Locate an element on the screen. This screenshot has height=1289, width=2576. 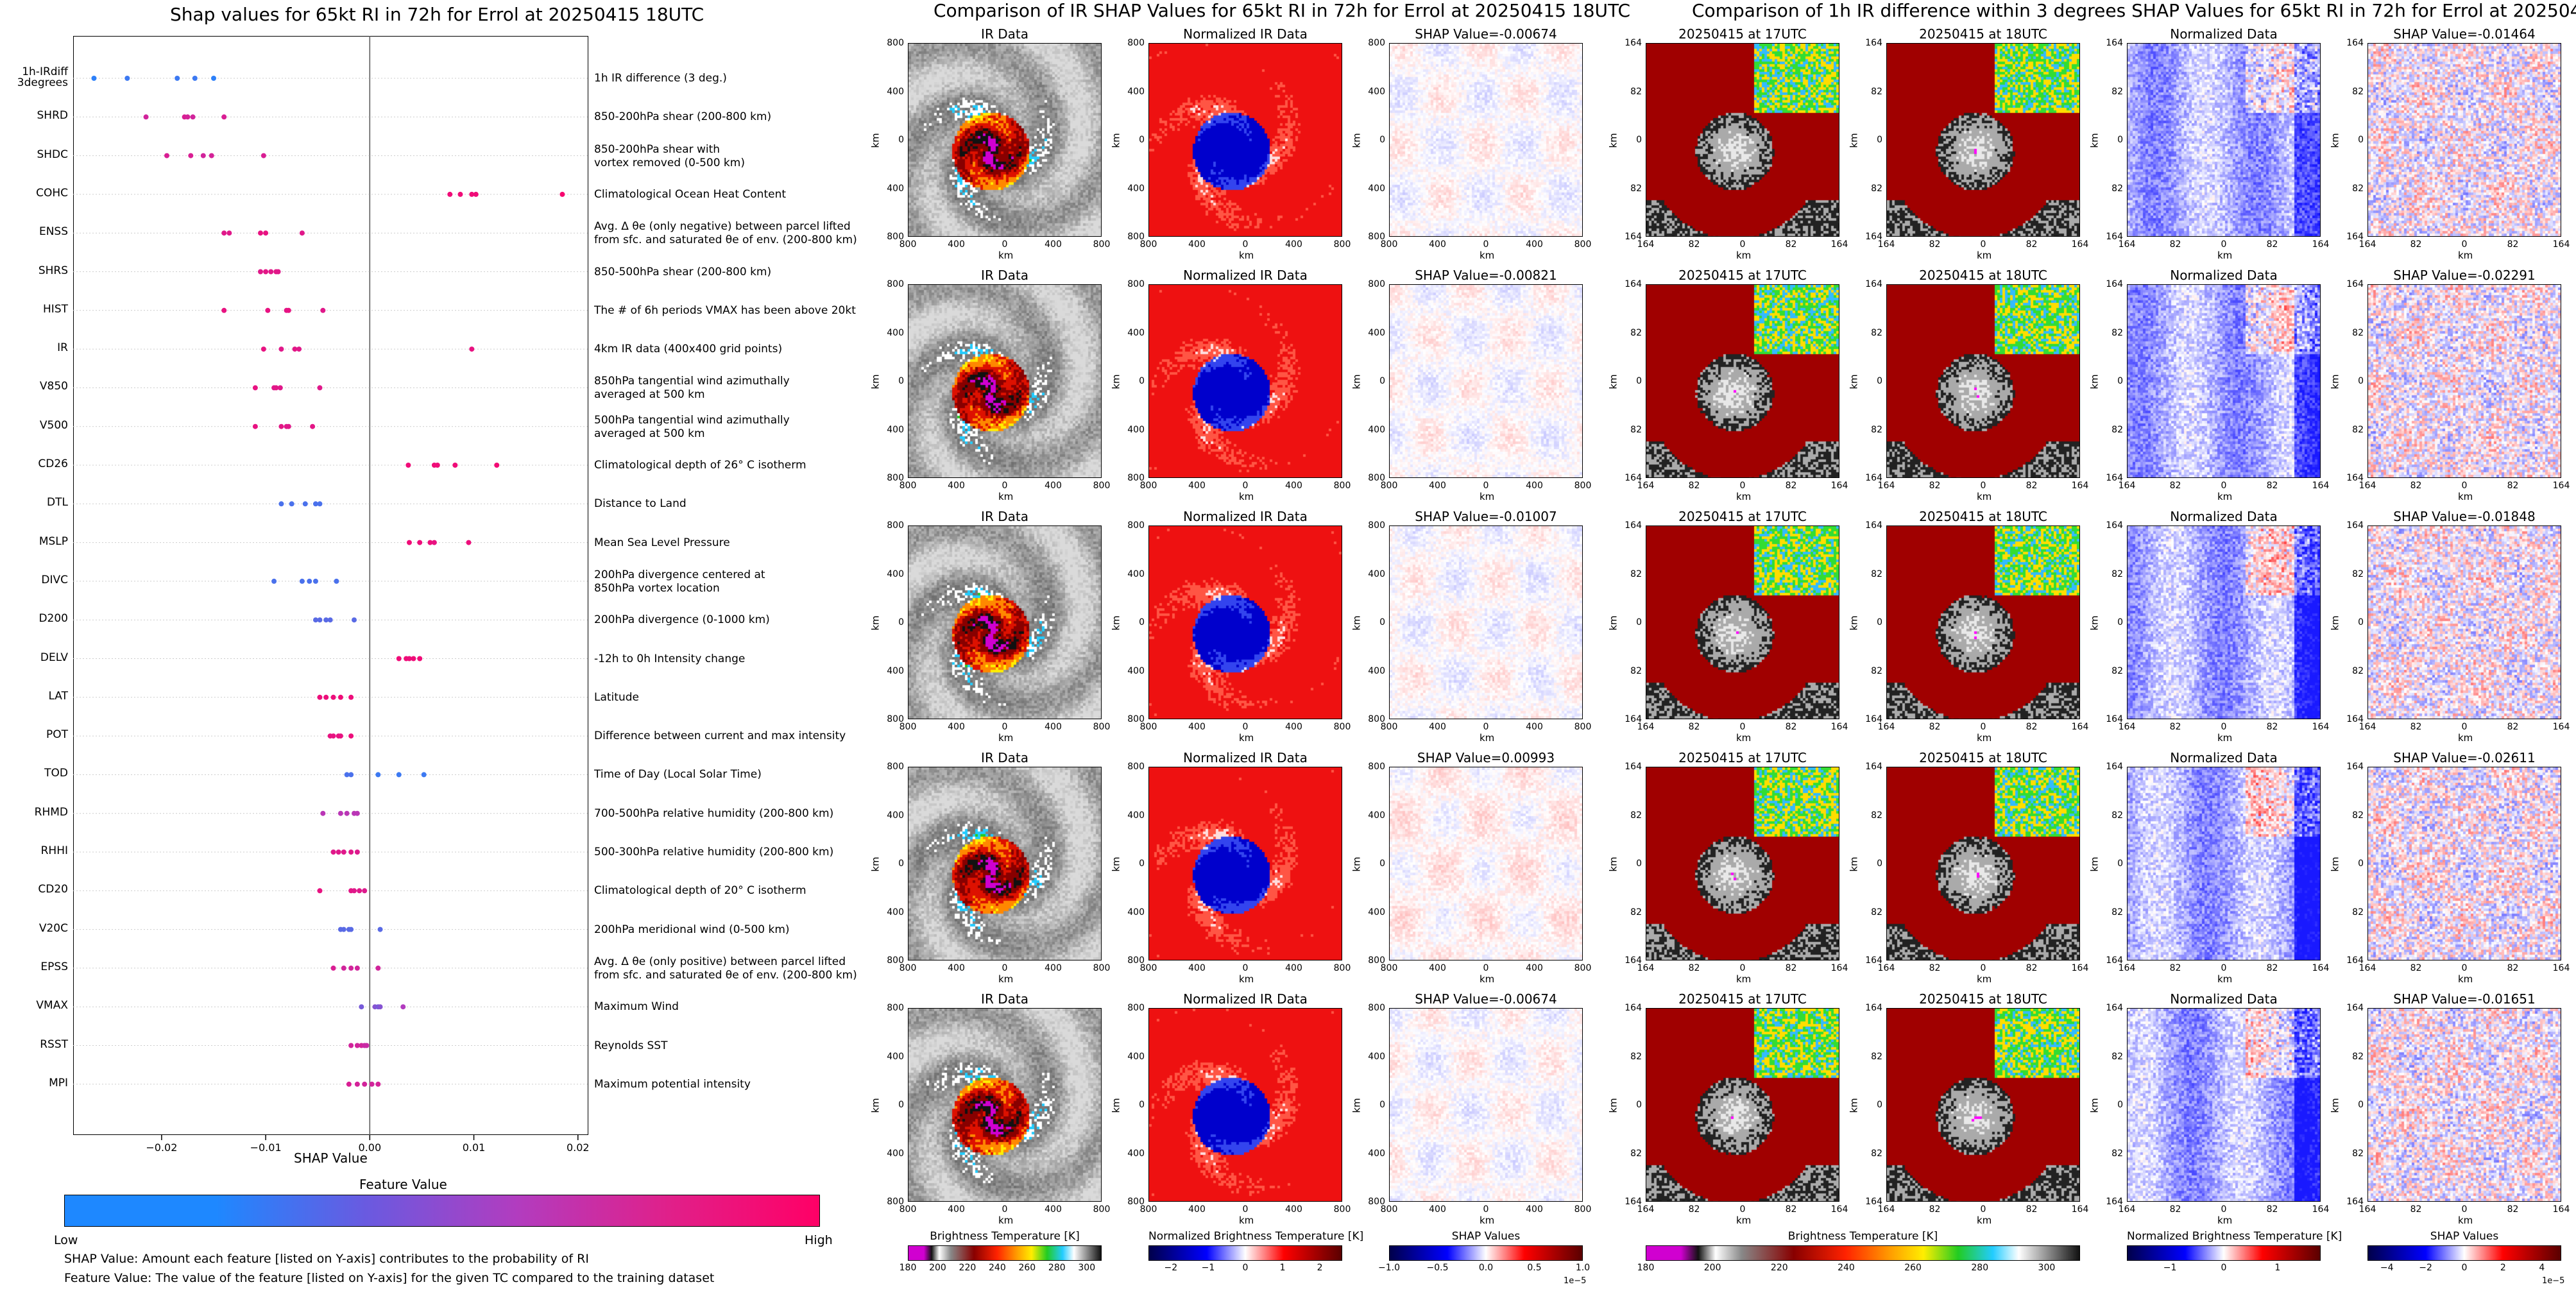
ir-data-panel-title: IR Data is located at coordinates (1005, 999).